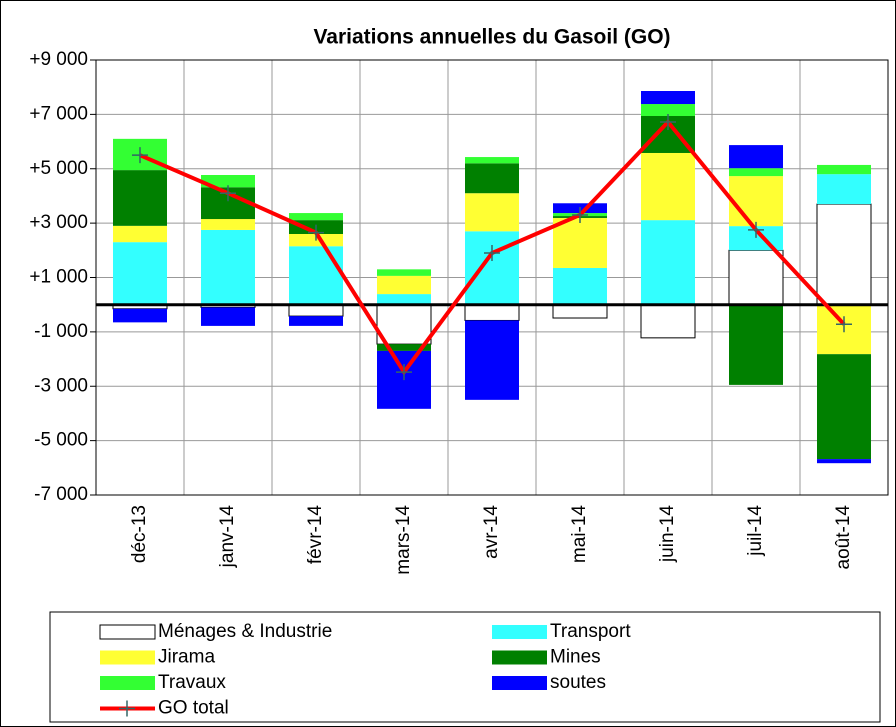 This screenshot has height=727, width=896. What do you see at coordinates (61, 440) in the screenshot?
I see `y-tick-label: -5 000` at bounding box center [61, 440].